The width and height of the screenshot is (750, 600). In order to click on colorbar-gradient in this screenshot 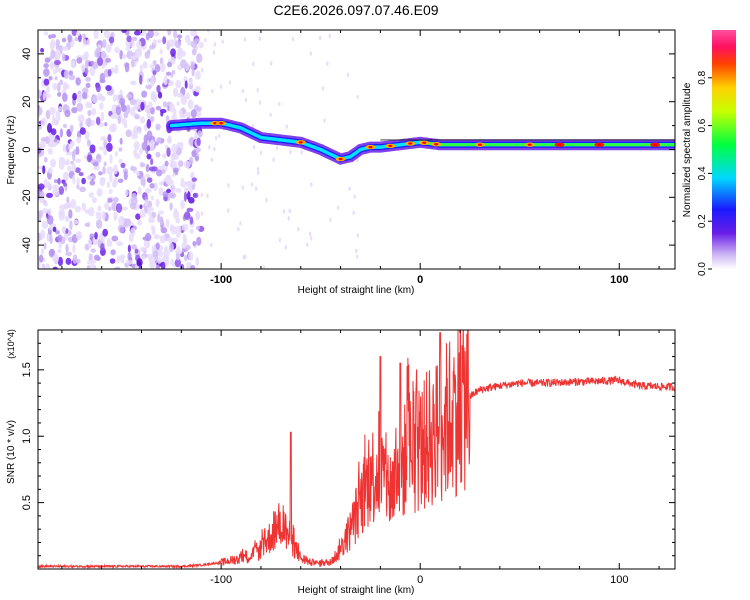, I will do `click(724, 149)`.